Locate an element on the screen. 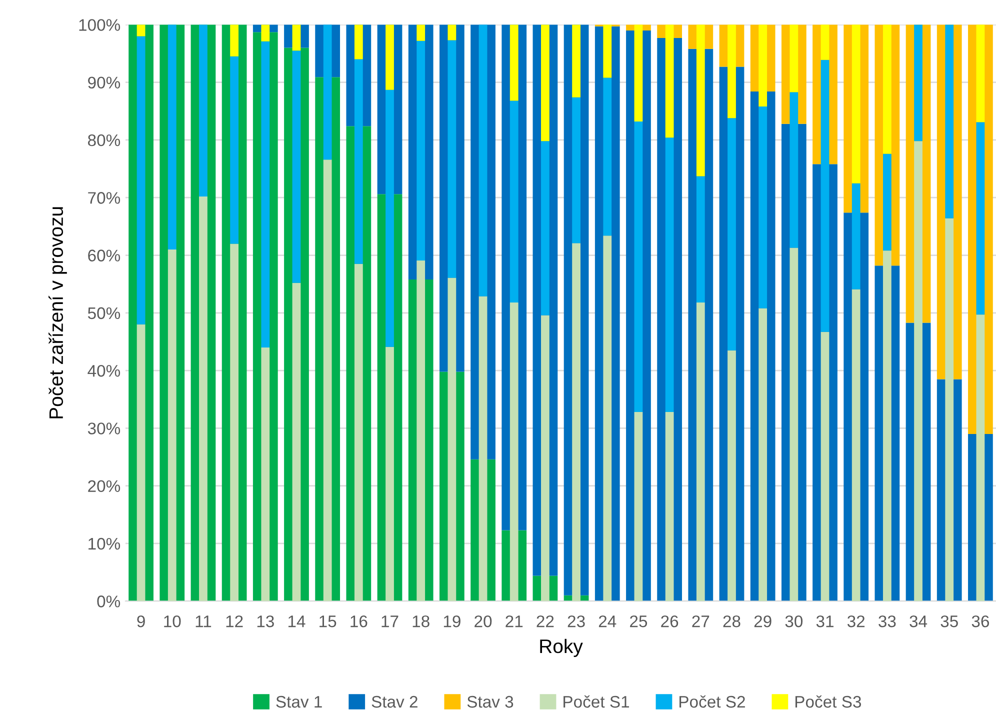 Image resolution: width=996 pixels, height=726 pixels. y-tick-label: 0% is located at coordinates (108, 602).